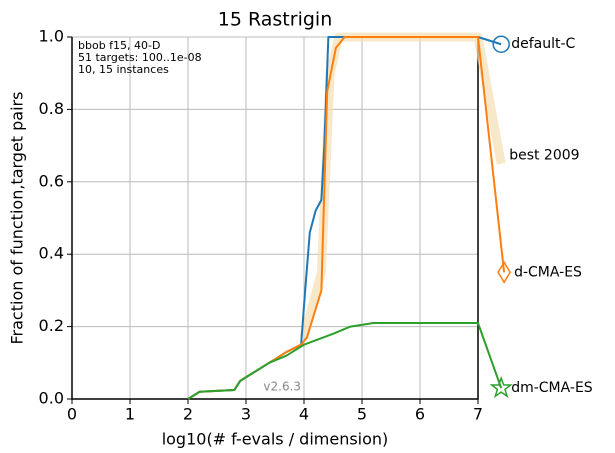 Image resolution: width=615 pixels, height=453 pixels. What do you see at coordinates (130, 414) in the screenshot?
I see `x-tick-label: 1` at bounding box center [130, 414].